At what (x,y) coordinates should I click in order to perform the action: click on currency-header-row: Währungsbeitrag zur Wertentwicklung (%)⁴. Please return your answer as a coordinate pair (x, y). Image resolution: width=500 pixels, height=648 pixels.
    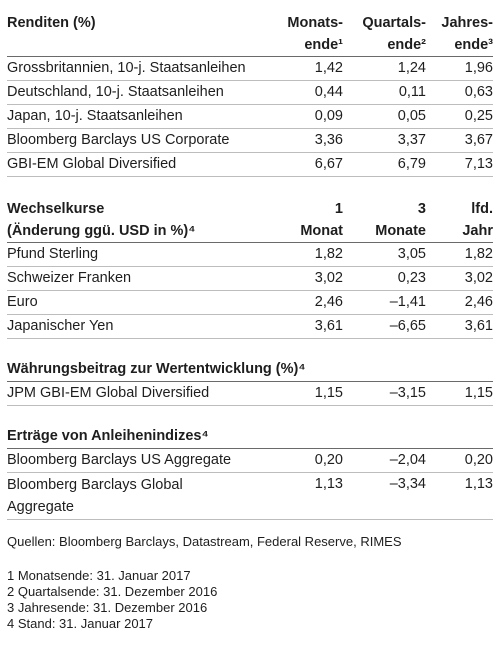
    Looking at the image, I should click on (250, 370).